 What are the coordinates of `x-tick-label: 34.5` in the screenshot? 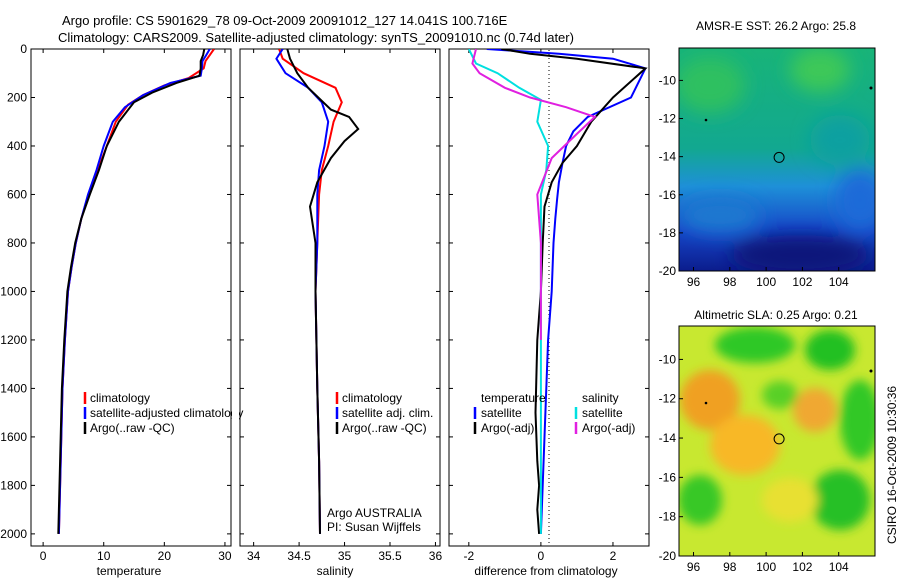 It's located at (299, 556).